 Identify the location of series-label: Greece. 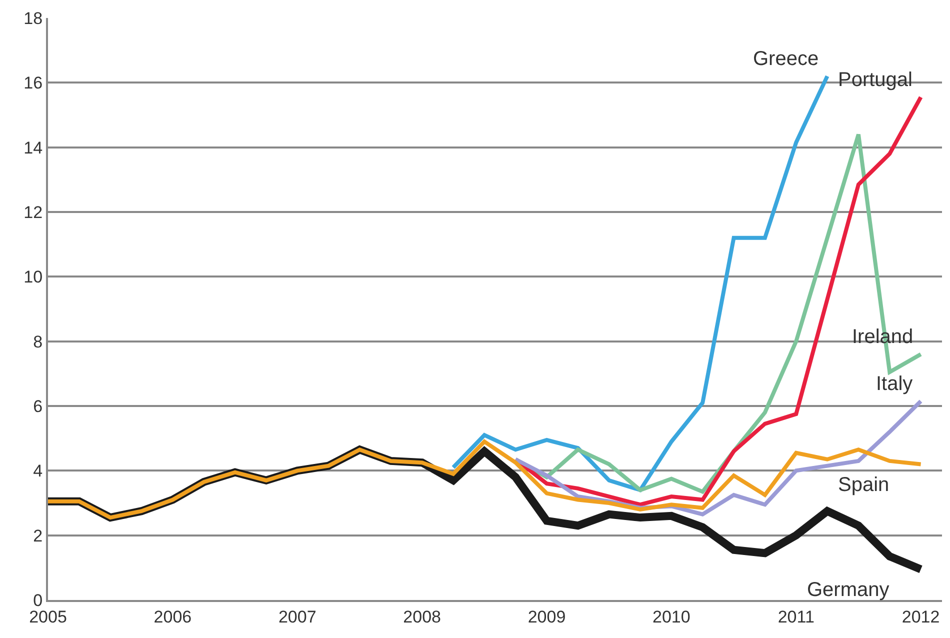
(786, 59).